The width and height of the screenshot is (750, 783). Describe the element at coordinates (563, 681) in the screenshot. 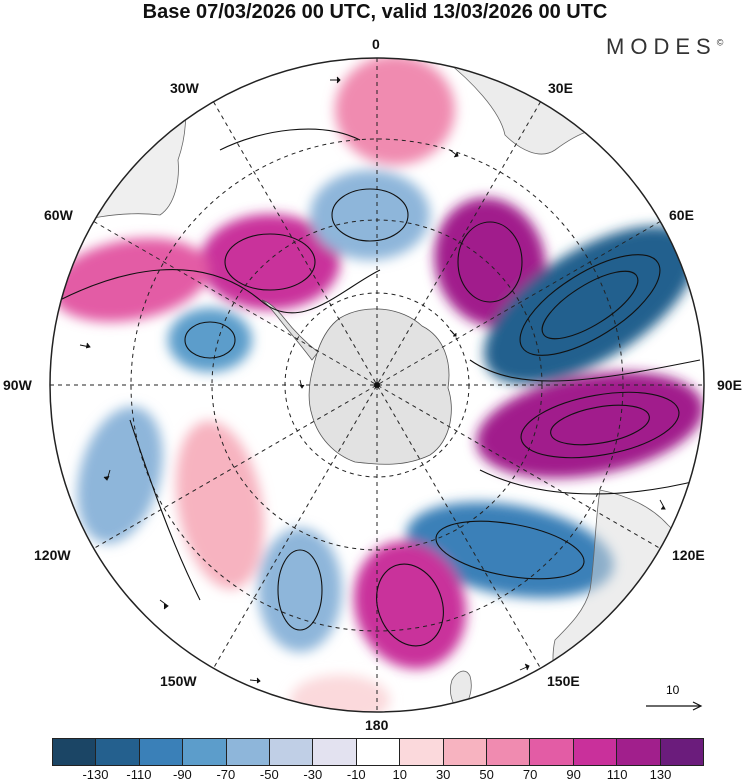

I see `lon-label-150e: 150E` at that location.